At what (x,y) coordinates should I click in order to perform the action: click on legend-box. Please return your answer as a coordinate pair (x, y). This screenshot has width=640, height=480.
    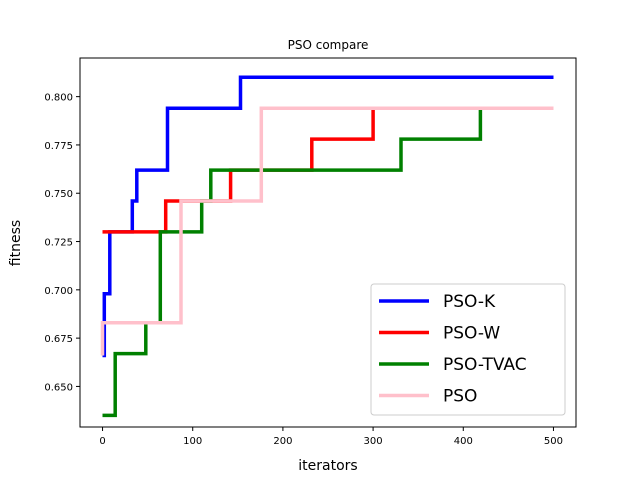
    Looking at the image, I should click on (468, 349).